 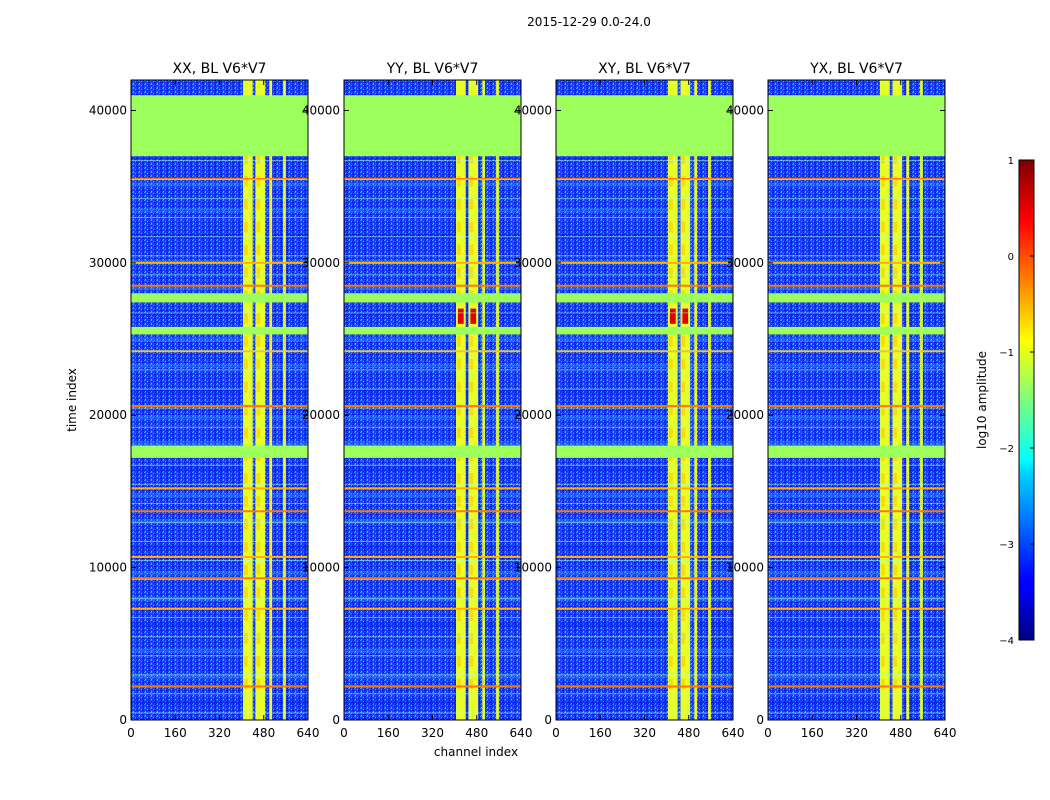 I want to click on y-tick-label: 0, so click(x=548, y=720).